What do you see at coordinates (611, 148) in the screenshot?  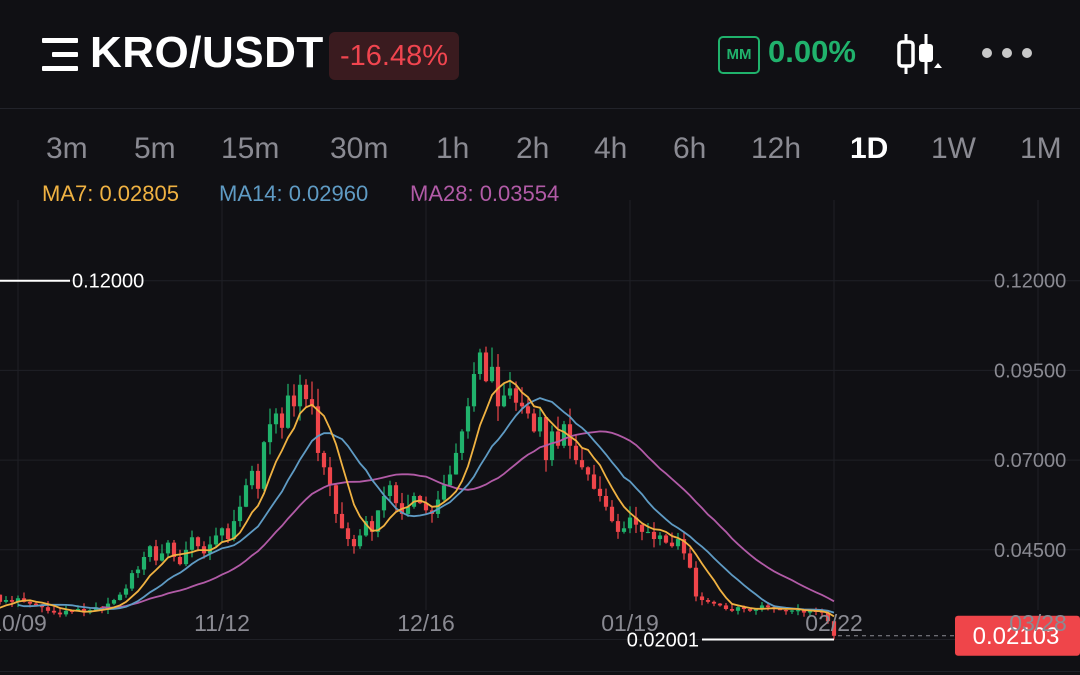 I see `tab-4h: 4h` at bounding box center [611, 148].